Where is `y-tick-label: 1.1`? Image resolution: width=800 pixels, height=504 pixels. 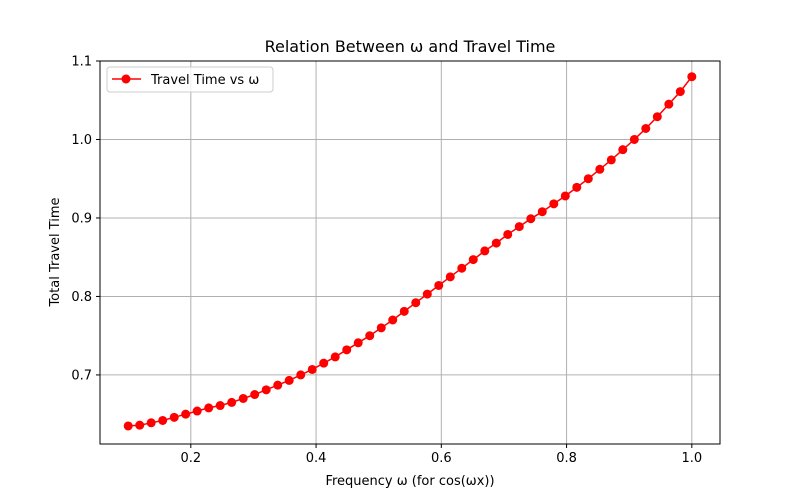 y-tick-label: 1.1 is located at coordinates (81, 62).